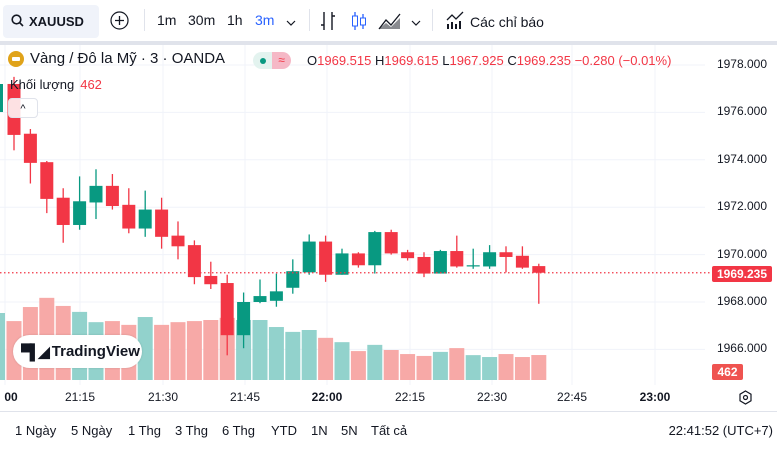 The image size is (777, 449). I want to click on range-button: 1 Thg, so click(145, 430).